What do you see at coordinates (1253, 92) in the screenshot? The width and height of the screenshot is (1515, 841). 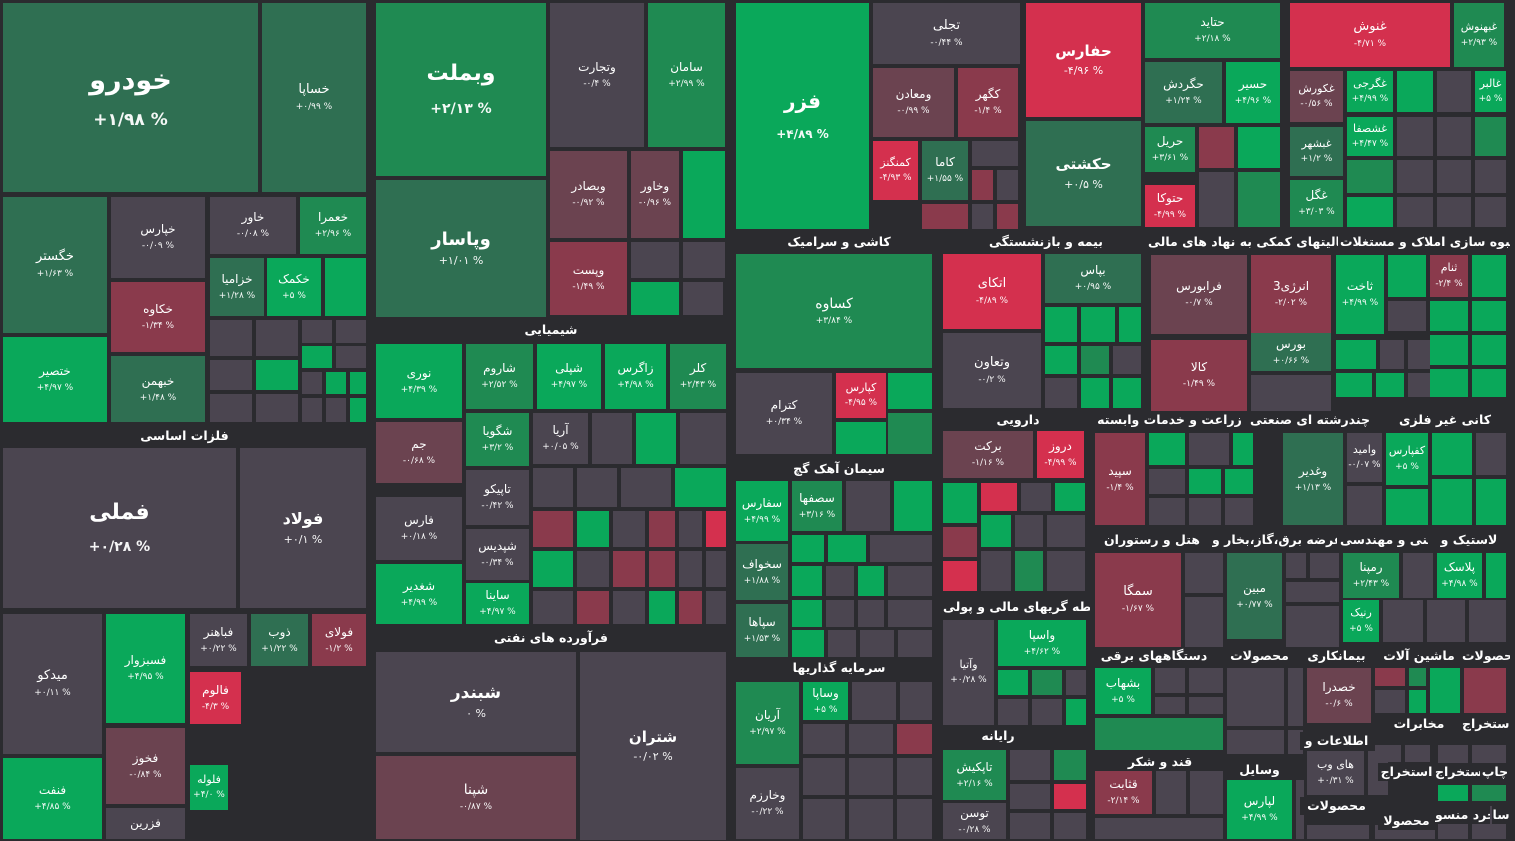 I see `stock-tile: حسیر +۴/۹۶ %` at bounding box center [1253, 92].